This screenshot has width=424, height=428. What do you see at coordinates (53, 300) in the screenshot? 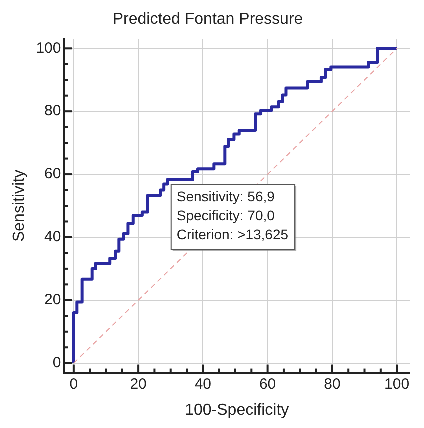
I see `y-tick-label: 20` at bounding box center [53, 300].